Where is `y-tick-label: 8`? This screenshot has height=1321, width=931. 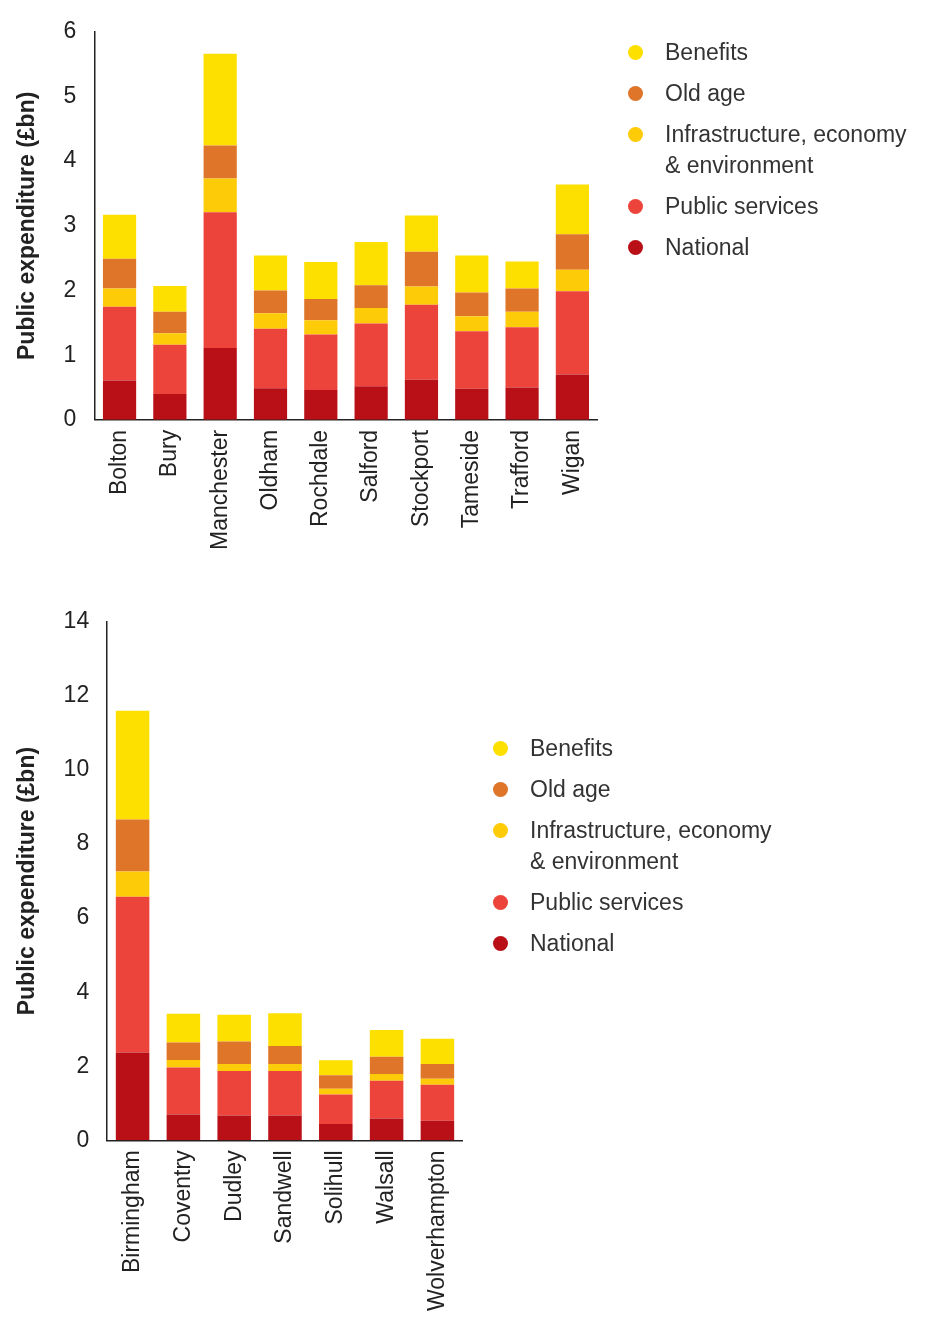 y-tick-label: 8 is located at coordinates (83, 842).